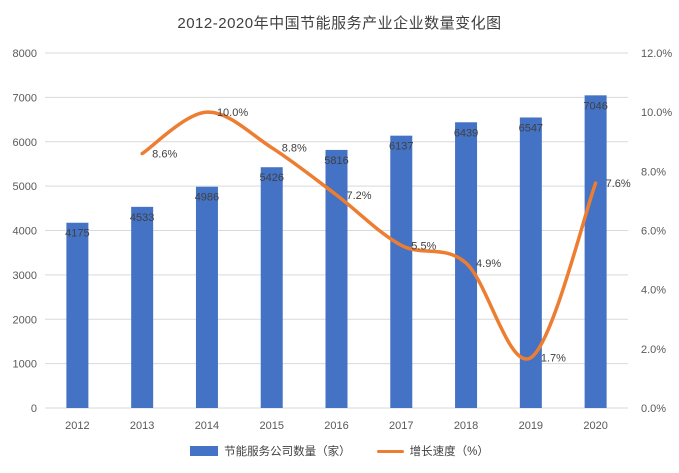 The width and height of the screenshot is (679, 473). Describe the element at coordinates (207, 198) in the screenshot. I see `bar-data-label: 4986` at that location.